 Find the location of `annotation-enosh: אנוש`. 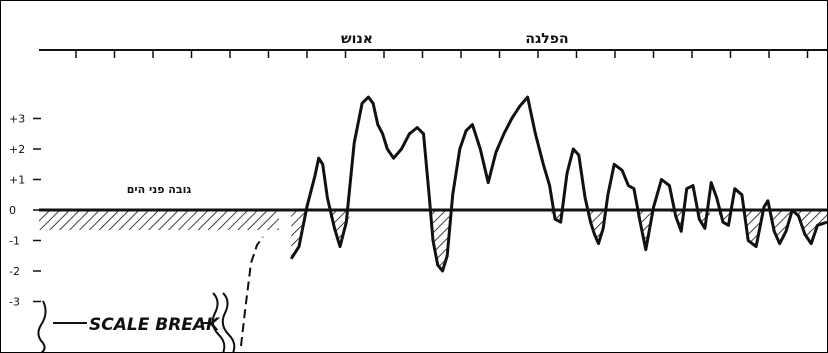

annotation-enosh: אנוש is located at coordinates (357, 39).